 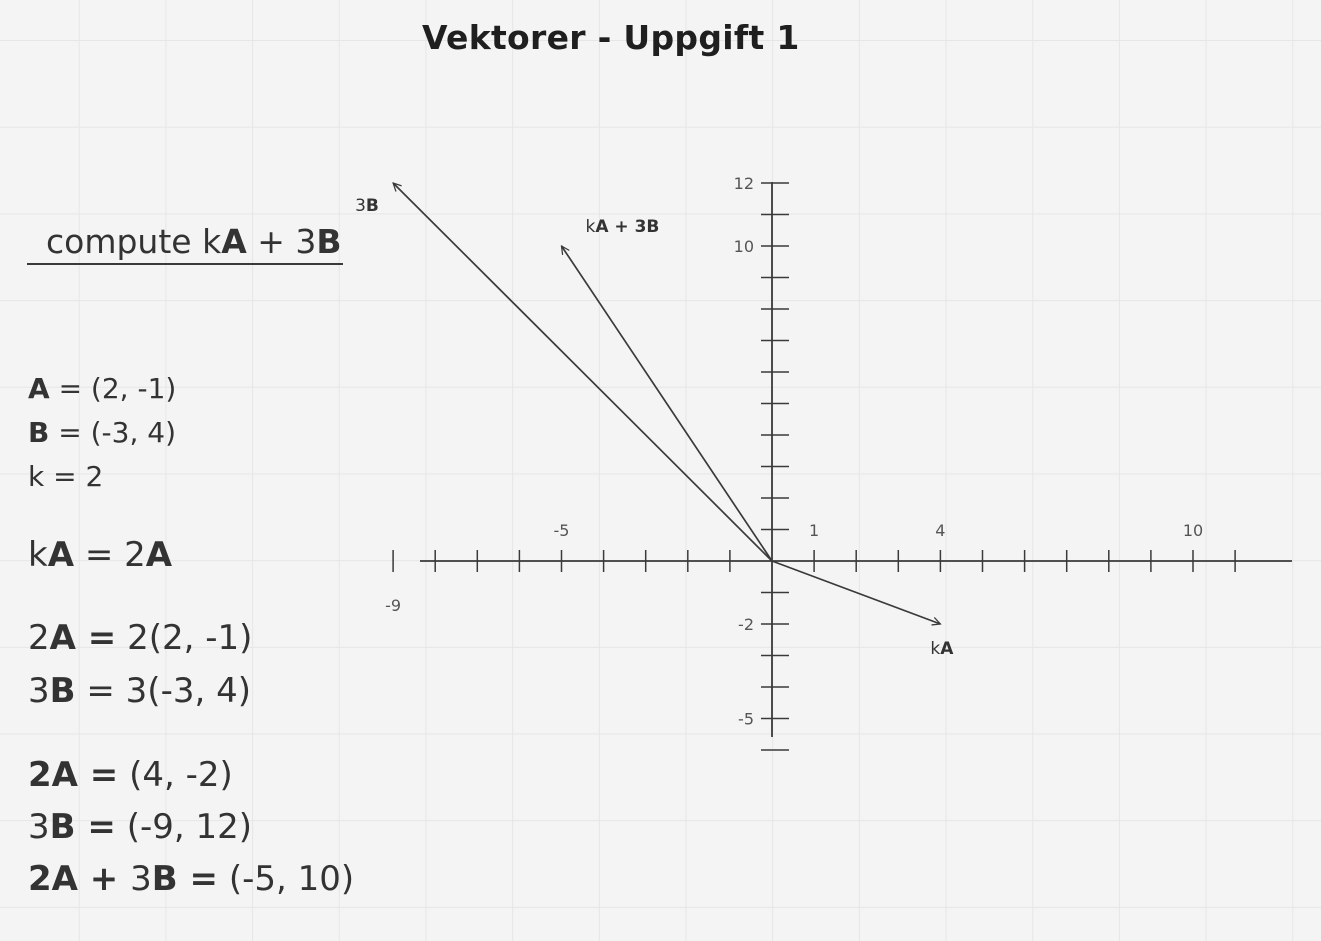 I want to click on x-tick-label: 10, so click(x=1193, y=530).